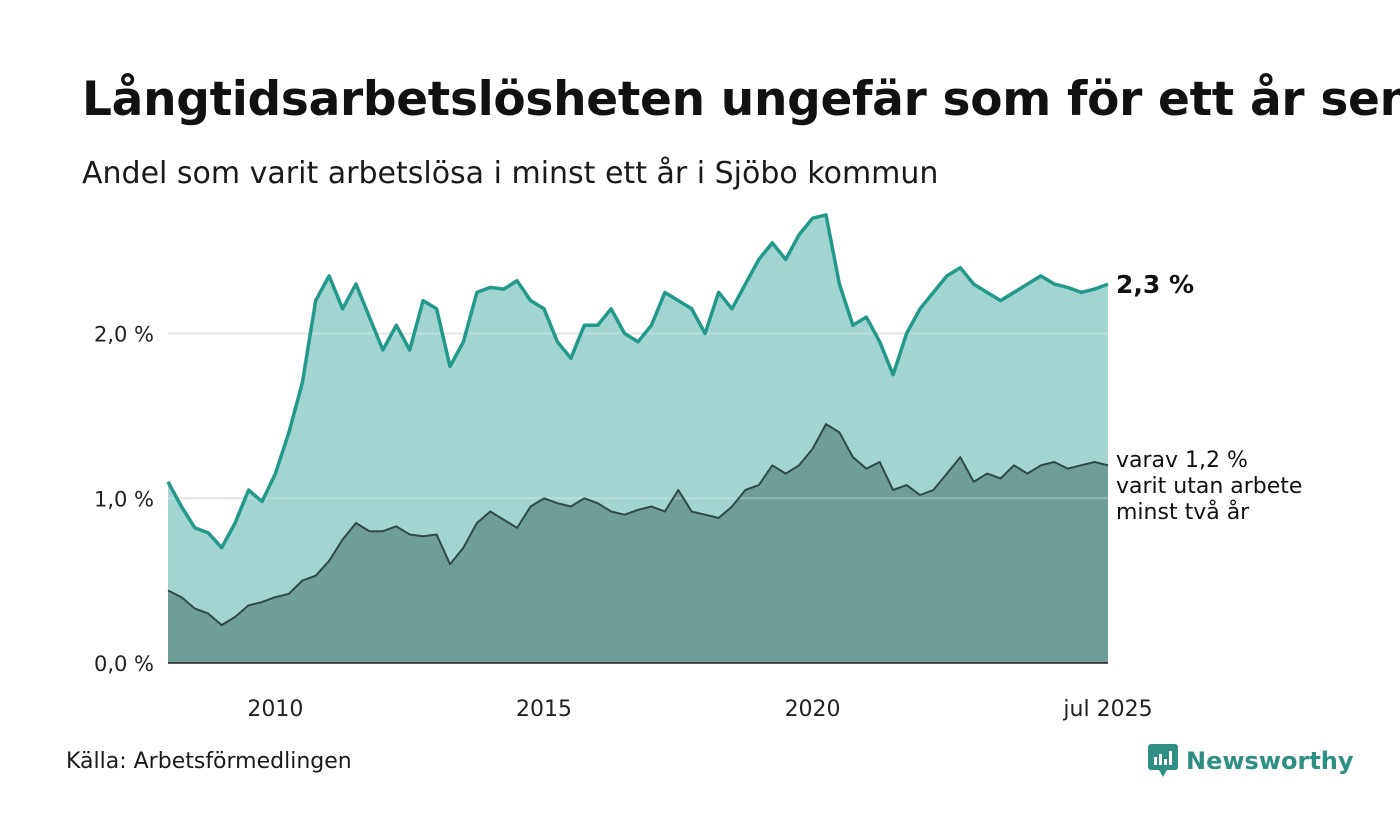 Image resolution: width=1400 pixels, height=840 pixels. Describe the element at coordinates (813, 709) in the screenshot. I see `x-tick-label: 2020` at that location.